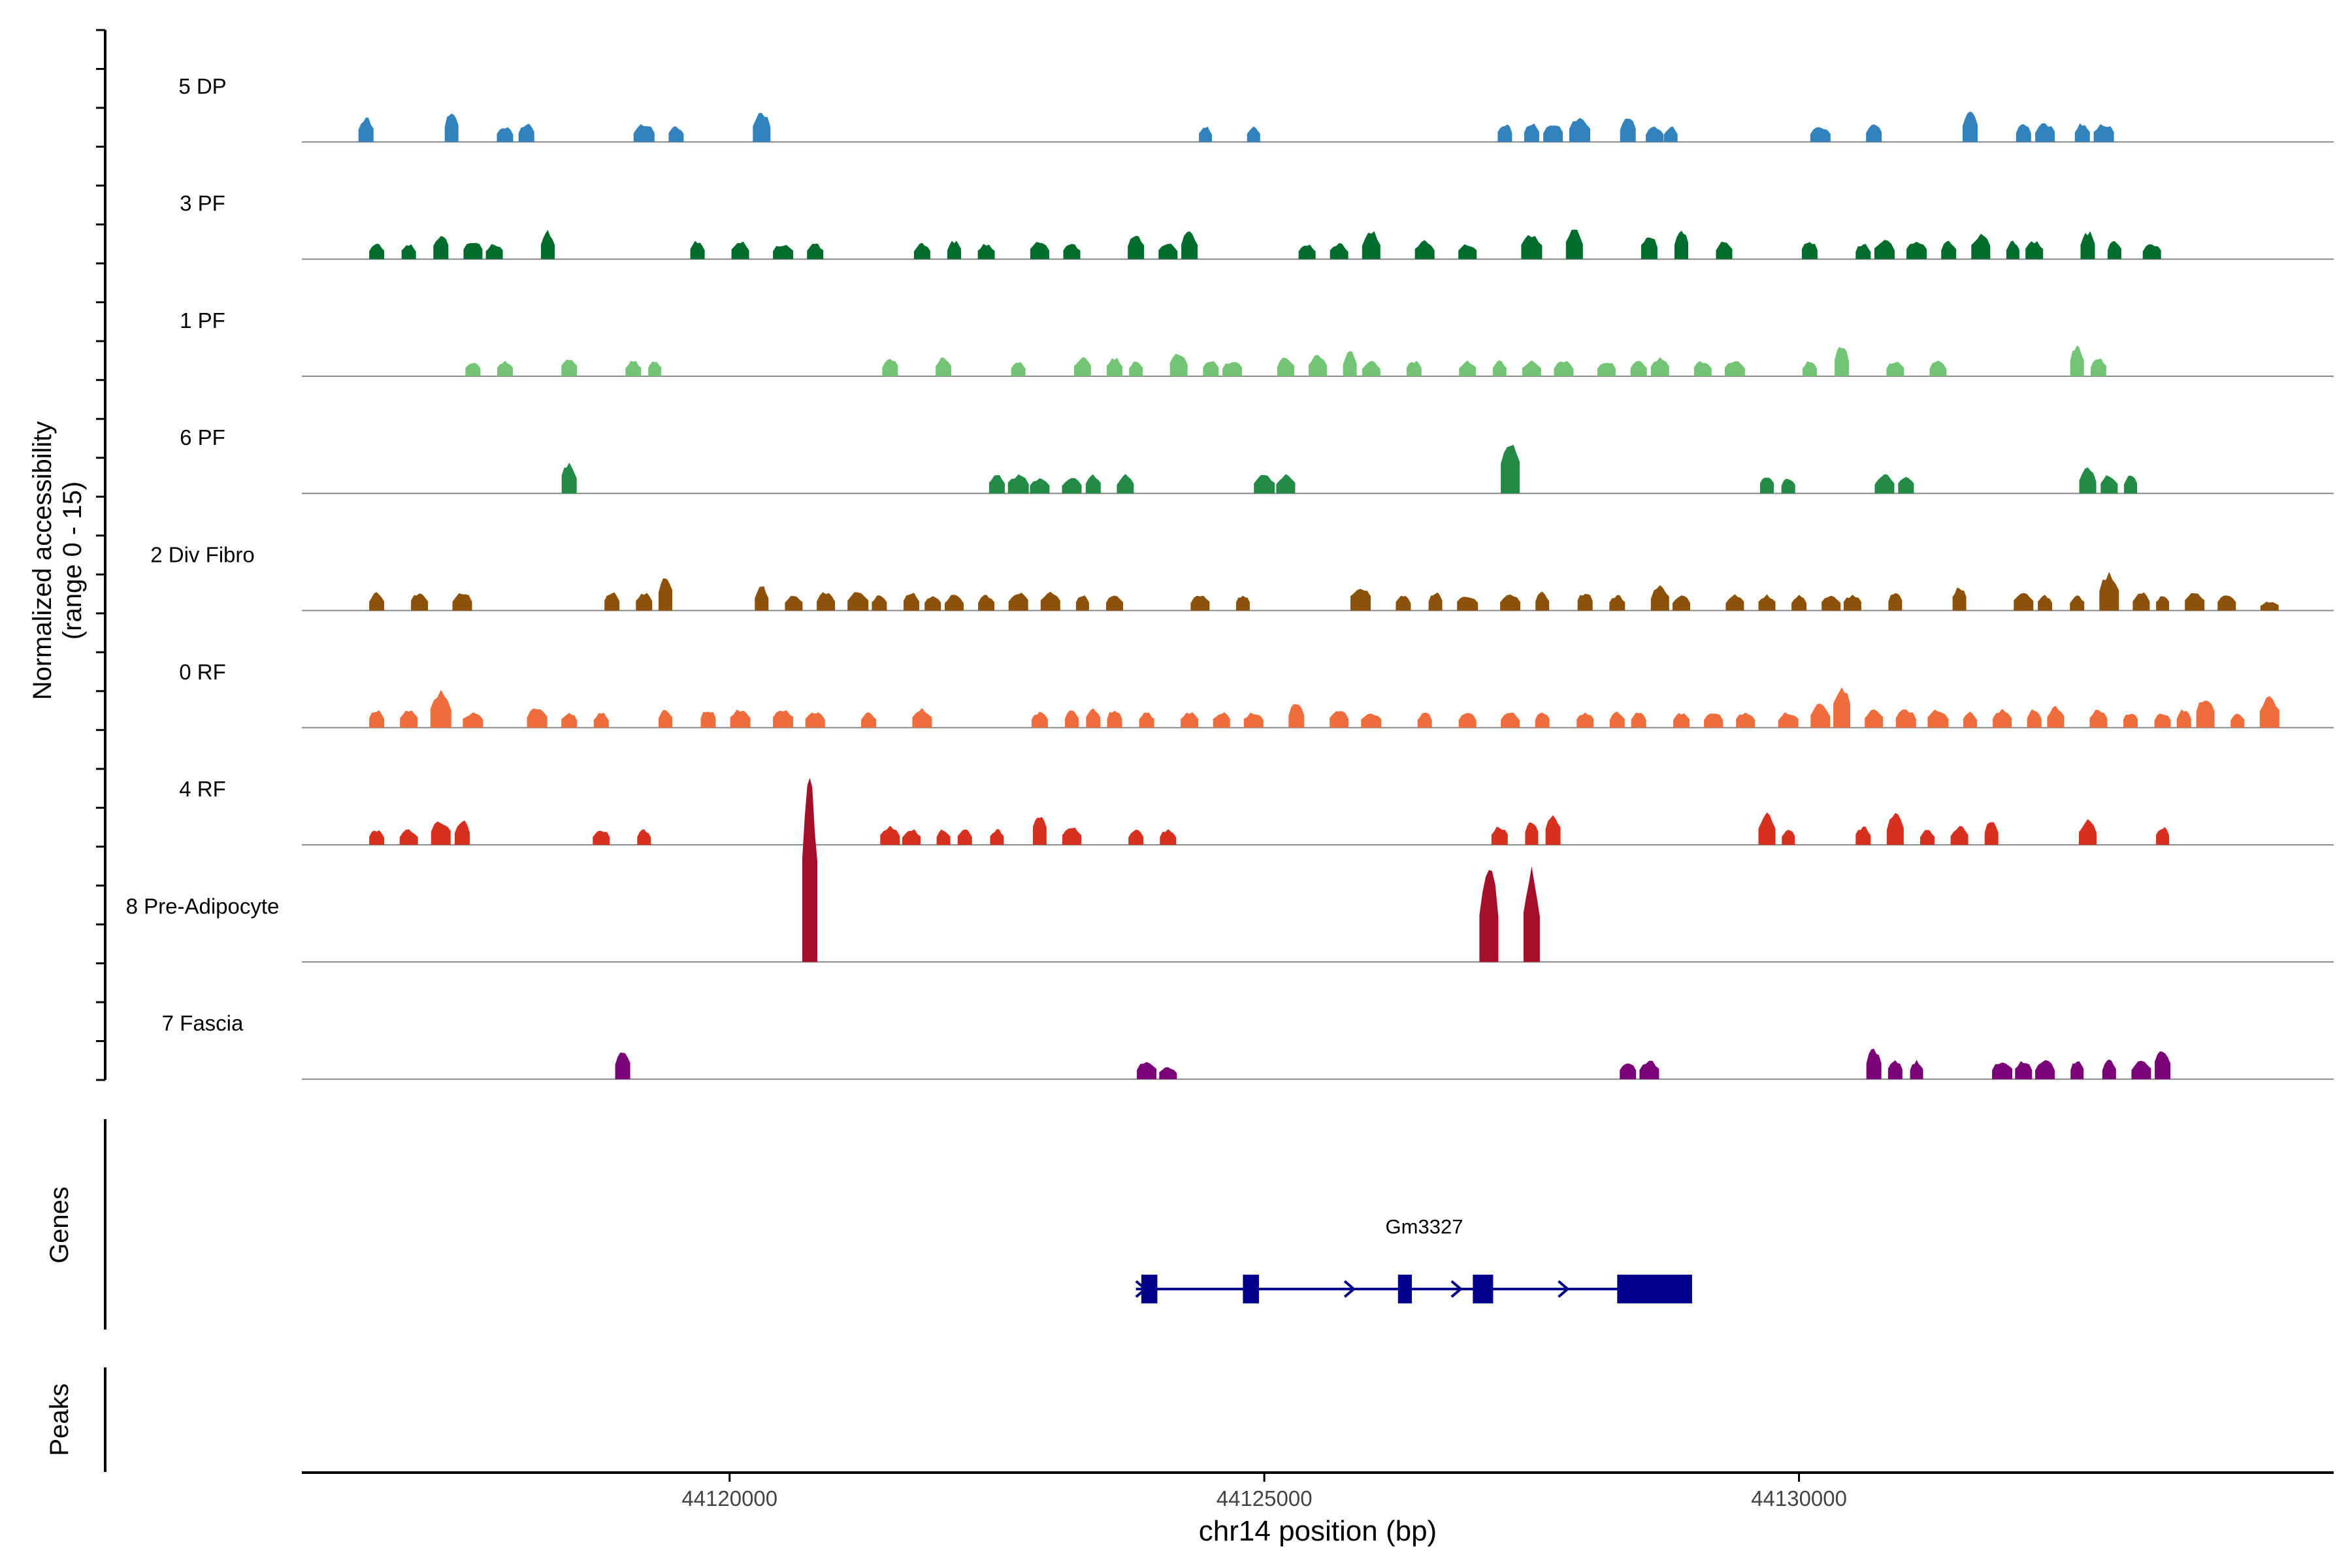 The image size is (2352, 1568). I want to click on gene-model: Gm3327, so click(1413, 1259).